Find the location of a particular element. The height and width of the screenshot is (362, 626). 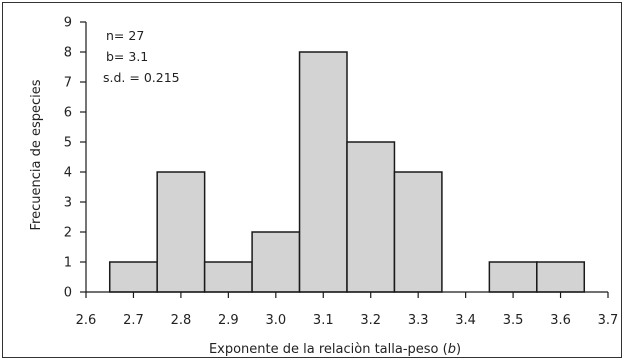

y-tick-label: 2 is located at coordinates (68, 233).